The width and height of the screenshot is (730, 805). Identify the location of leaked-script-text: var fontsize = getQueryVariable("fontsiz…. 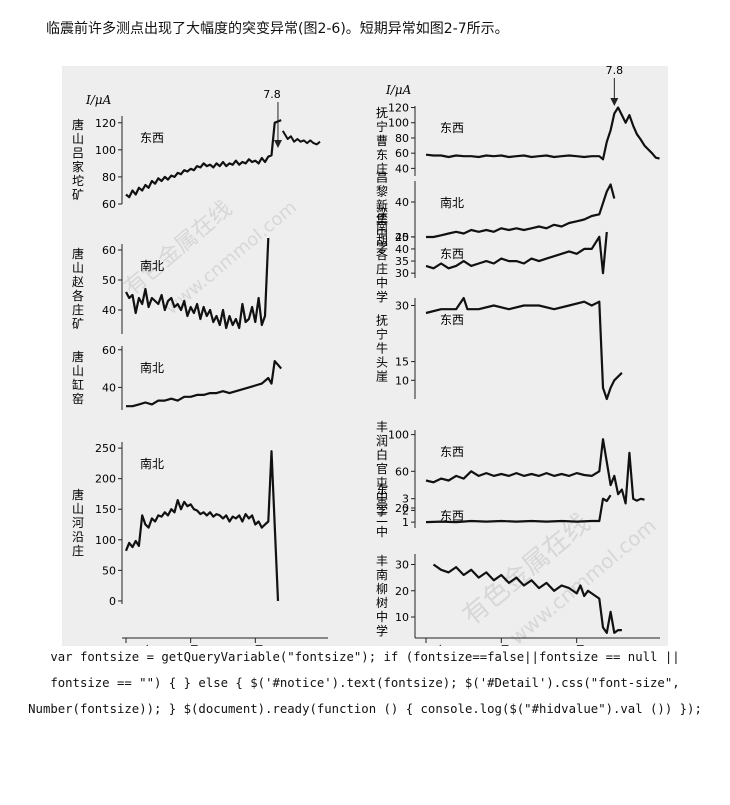
(365, 683).